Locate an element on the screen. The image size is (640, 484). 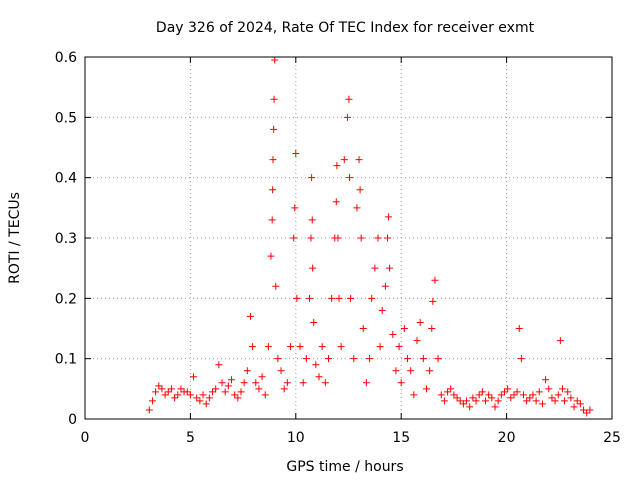
x-tick-label: 5 is located at coordinates (190, 438).